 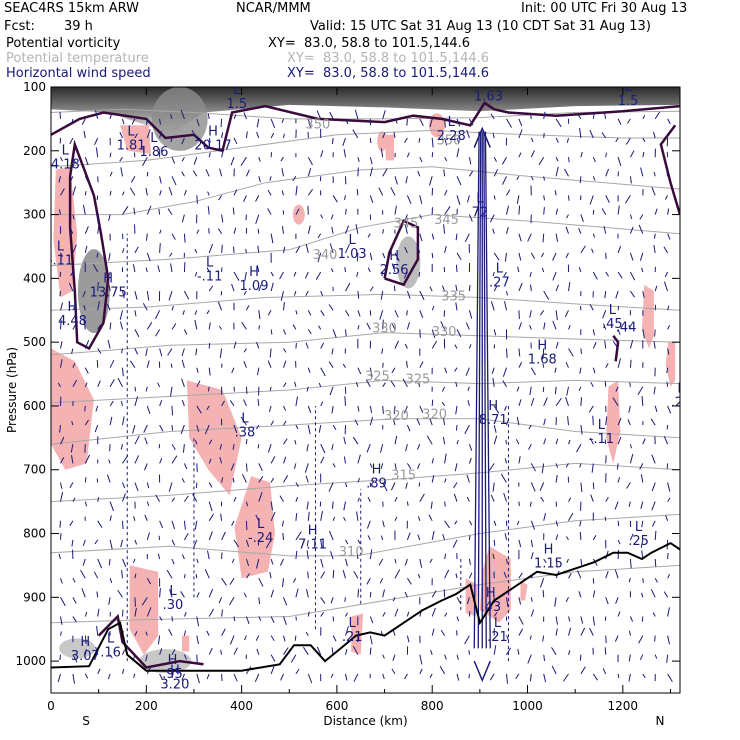 I want to click on y-tick-label: 700, so click(x=34, y=470).